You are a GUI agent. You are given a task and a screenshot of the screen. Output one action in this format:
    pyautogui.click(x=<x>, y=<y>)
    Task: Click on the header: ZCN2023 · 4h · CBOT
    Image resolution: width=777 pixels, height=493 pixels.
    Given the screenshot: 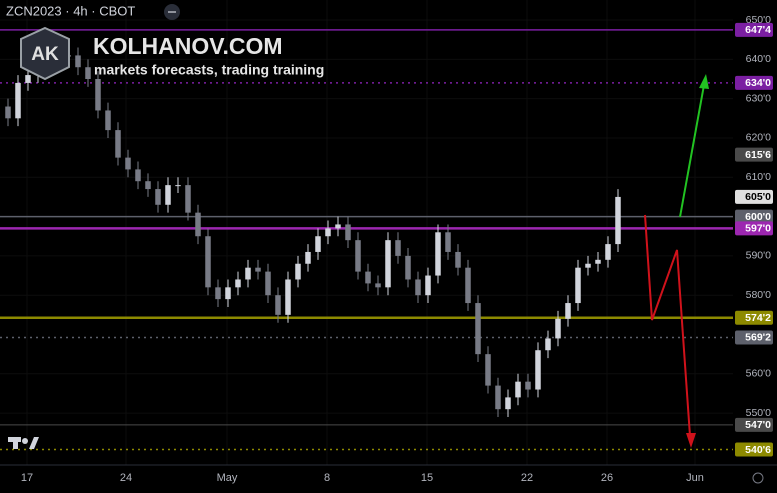 What is the action you would take?
    pyautogui.click(x=93, y=11)
    